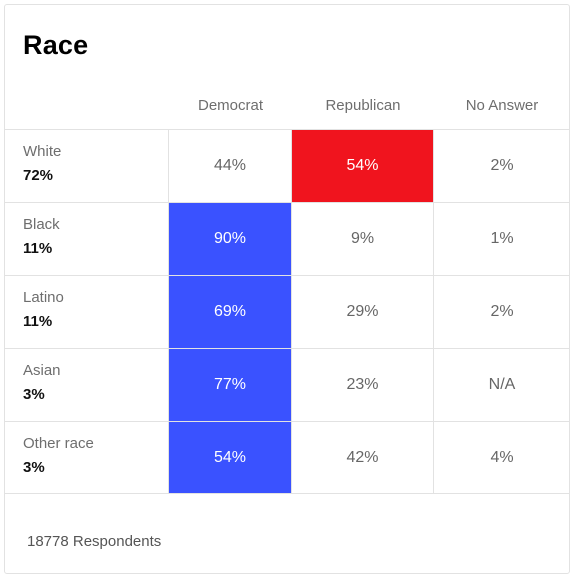 The image size is (576, 580). What do you see at coordinates (502, 105) in the screenshot?
I see `column-header-no-answer: No Answer` at bounding box center [502, 105].